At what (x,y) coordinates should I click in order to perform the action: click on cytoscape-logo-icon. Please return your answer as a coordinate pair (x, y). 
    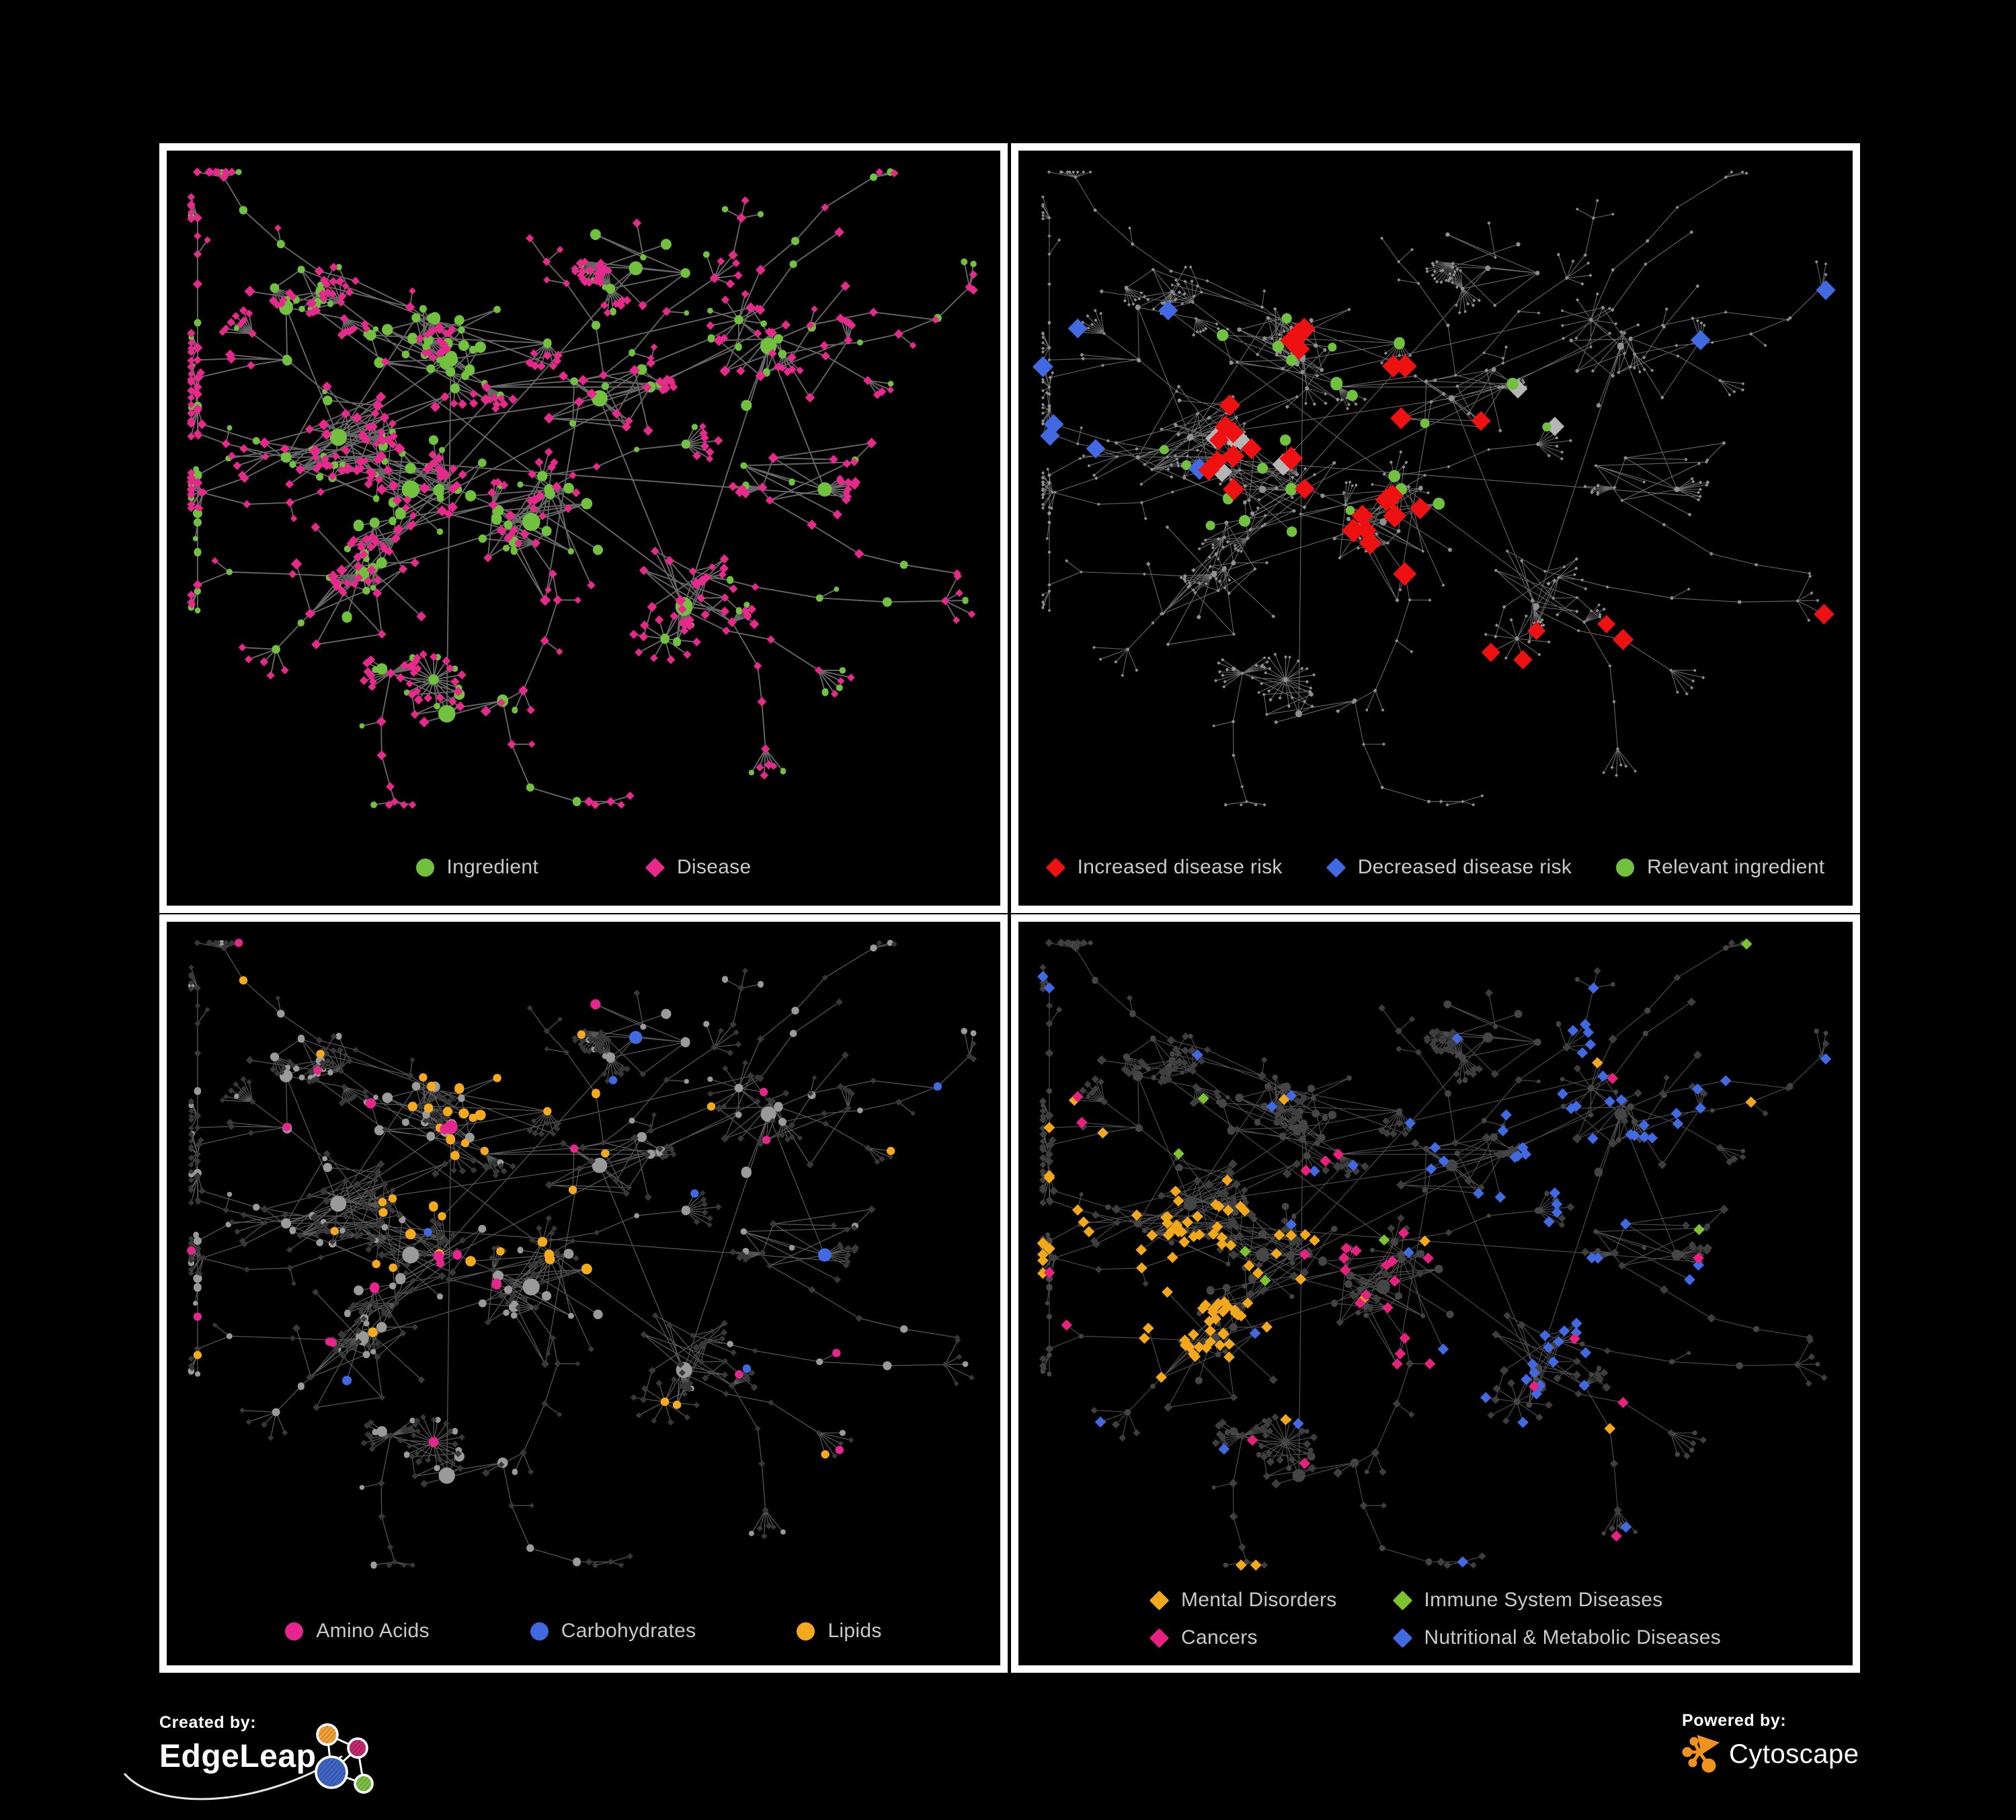
    Looking at the image, I should click on (1701, 1754).